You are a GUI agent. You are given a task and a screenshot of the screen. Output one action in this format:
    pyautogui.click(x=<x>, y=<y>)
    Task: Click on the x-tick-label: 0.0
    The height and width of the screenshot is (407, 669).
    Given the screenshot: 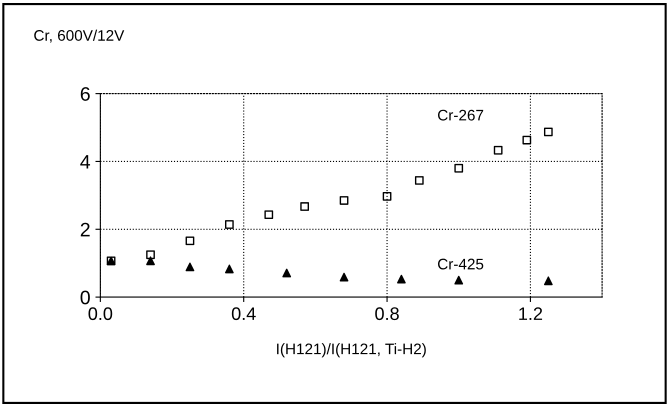 What is the action you would take?
    pyautogui.click(x=100, y=313)
    